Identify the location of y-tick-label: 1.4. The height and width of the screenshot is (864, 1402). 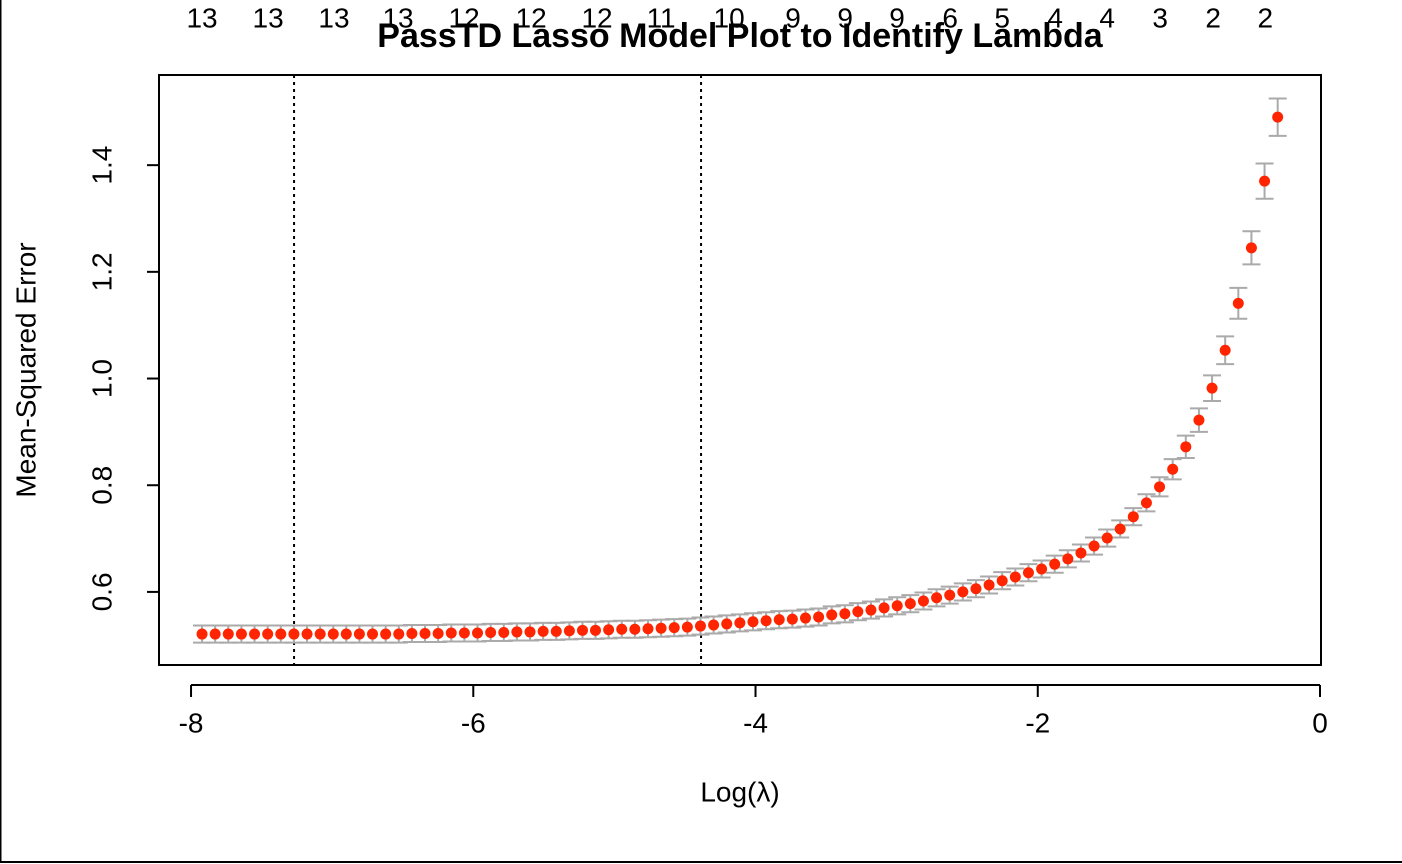
(101, 165).